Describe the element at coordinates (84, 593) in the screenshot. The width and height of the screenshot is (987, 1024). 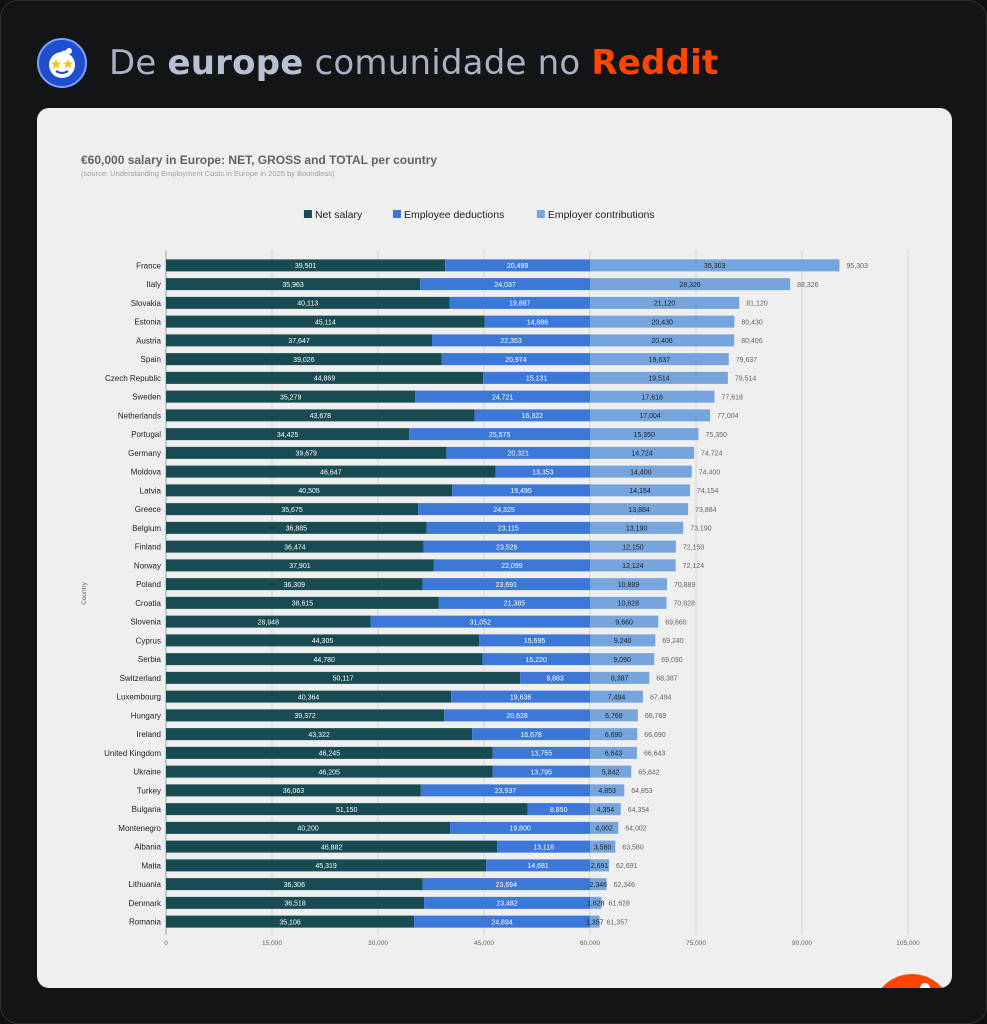
I see `y-axis-title: Country` at that location.